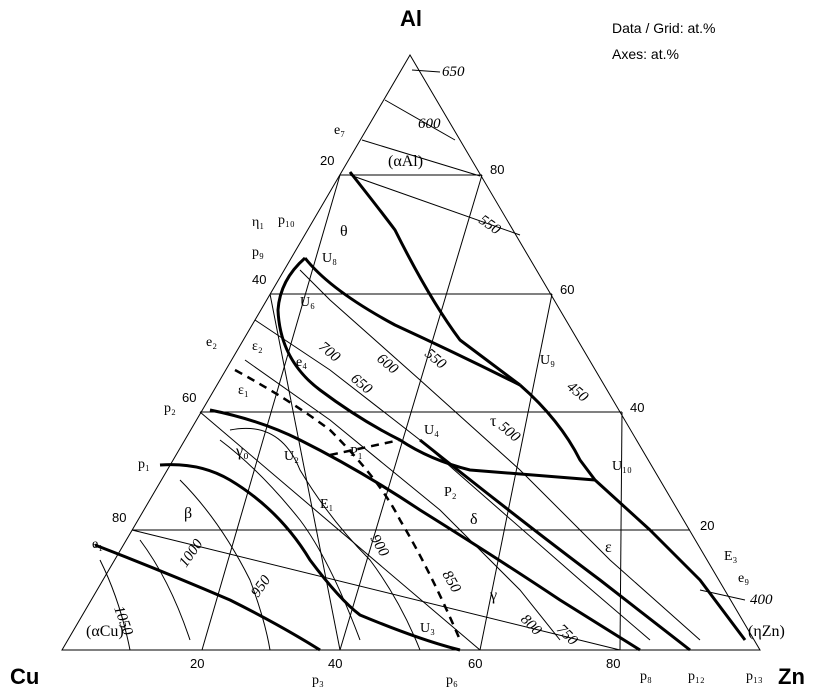 The image size is (814, 697). Describe the element at coordinates (344, 231) in the screenshot. I see `phase-label: θ` at that location.